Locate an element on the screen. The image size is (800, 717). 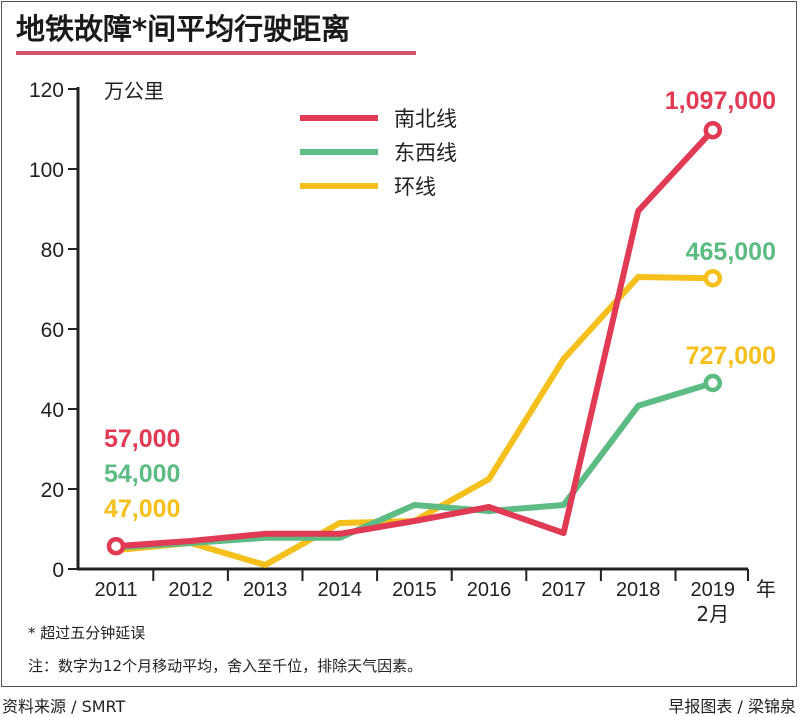
chart-note: 注：数字为12个月移动平均，舍入至千位，排除天气因素。 is located at coordinates (225, 666).